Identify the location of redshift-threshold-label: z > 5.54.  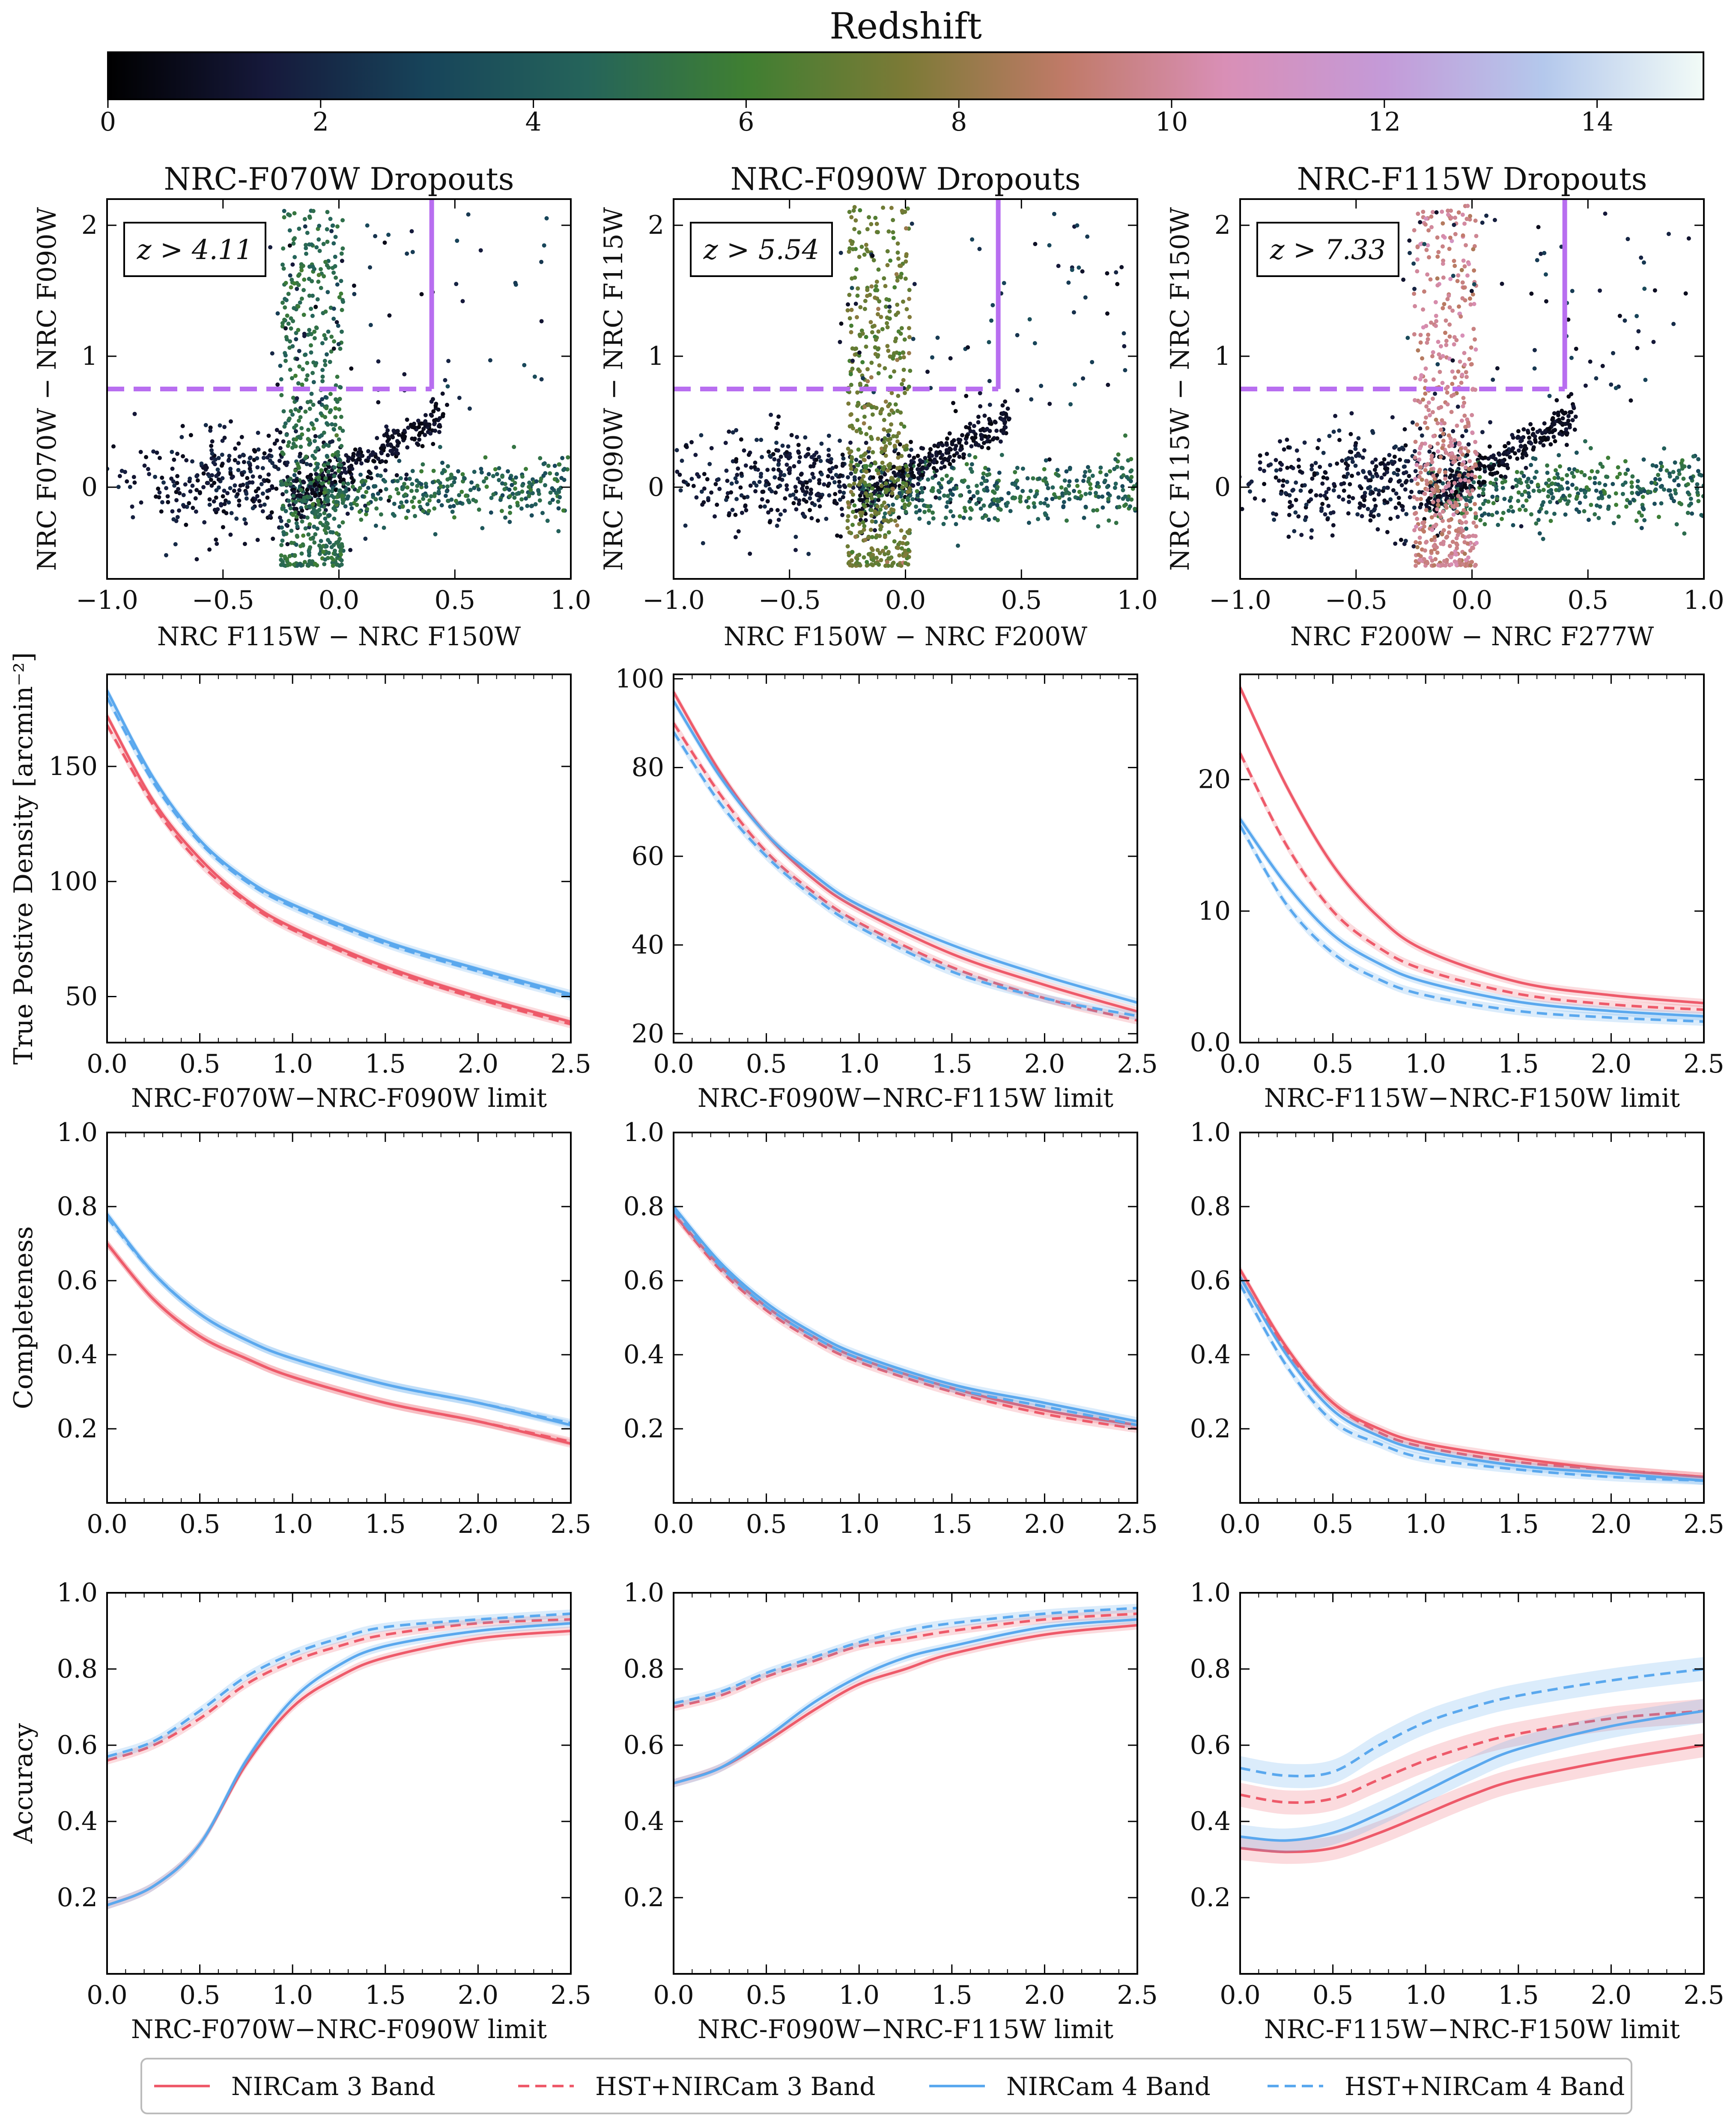
(761, 250).